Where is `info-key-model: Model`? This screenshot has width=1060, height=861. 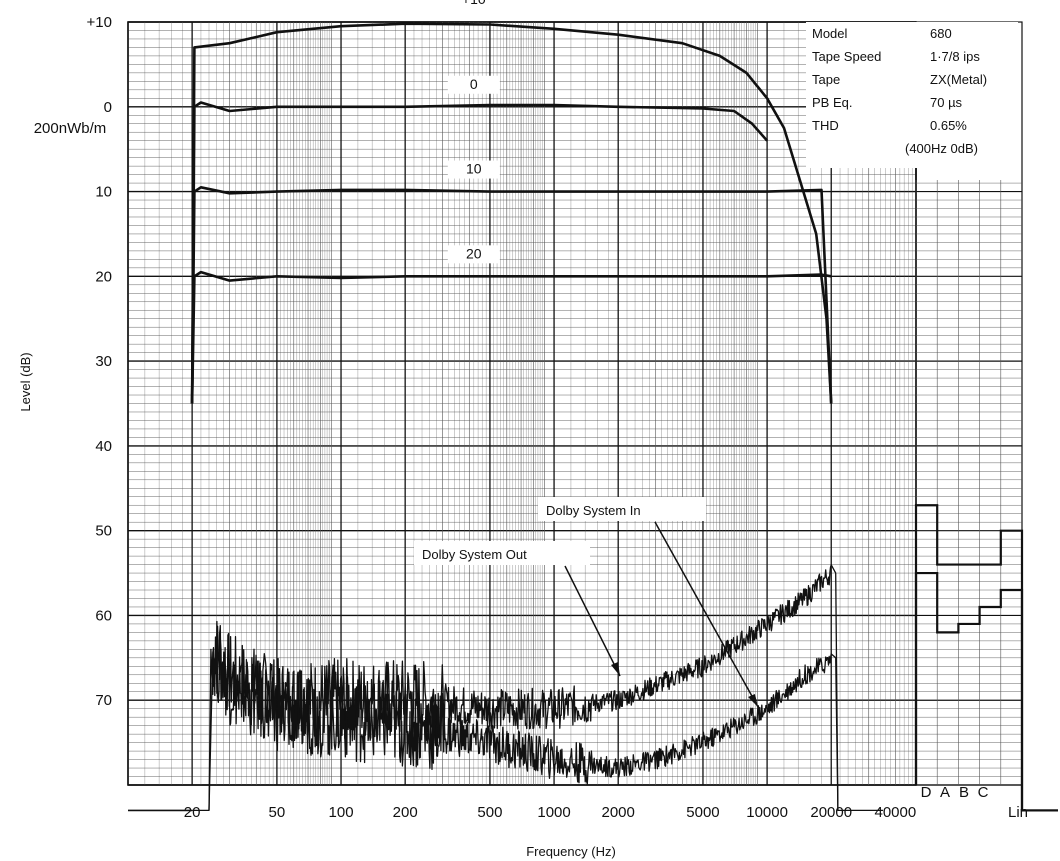 info-key-model: Model is located at coordinates (830, 33).